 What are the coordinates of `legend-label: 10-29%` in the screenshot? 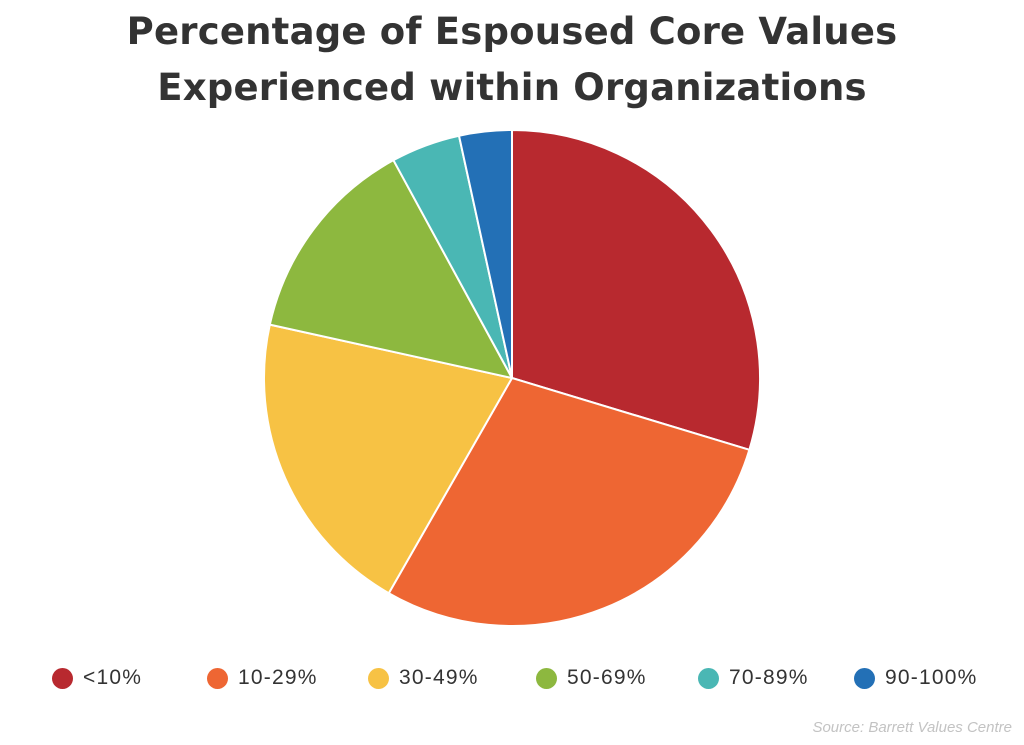 It's located at (278, 677).